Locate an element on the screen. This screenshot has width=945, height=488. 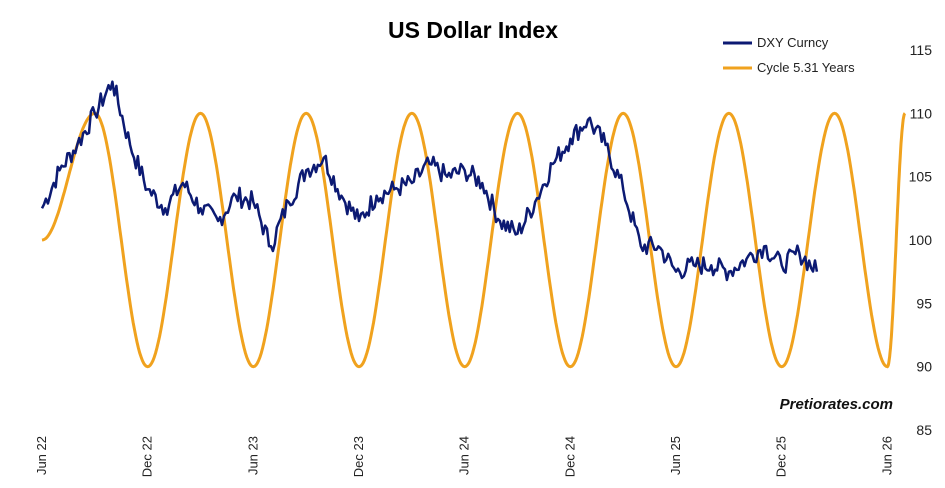
x-tick-label: Jun 26 is located at coordinates (886, 455).